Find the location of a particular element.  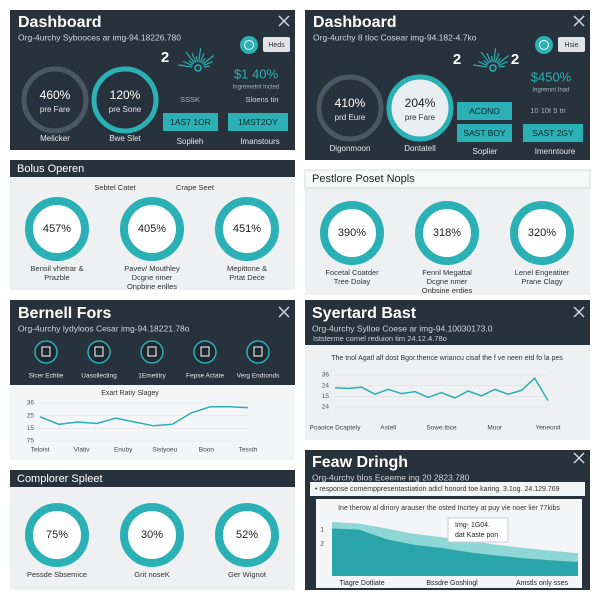

button-label: SAST BOY is located at coordinates (484, 133).